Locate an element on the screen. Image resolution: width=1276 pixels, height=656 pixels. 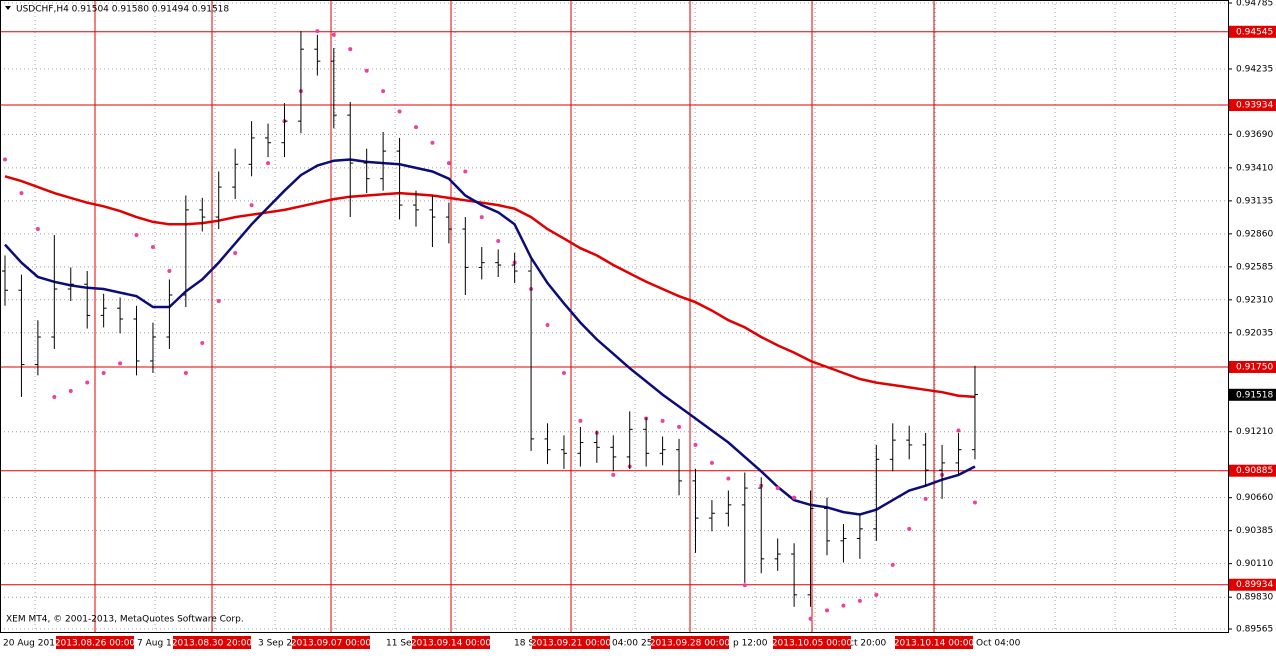
level-price-label: 0.94545 is located at coordinates (1254, 32).